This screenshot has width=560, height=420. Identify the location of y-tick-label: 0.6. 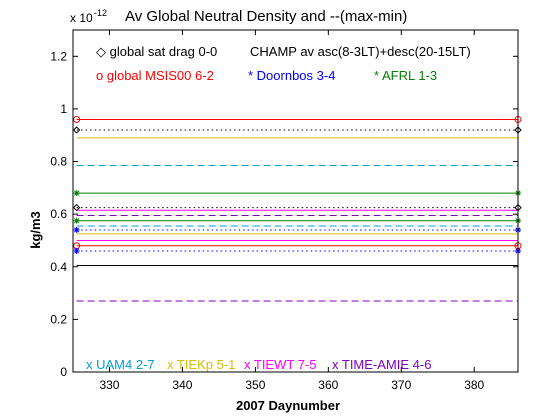
(58, 214).